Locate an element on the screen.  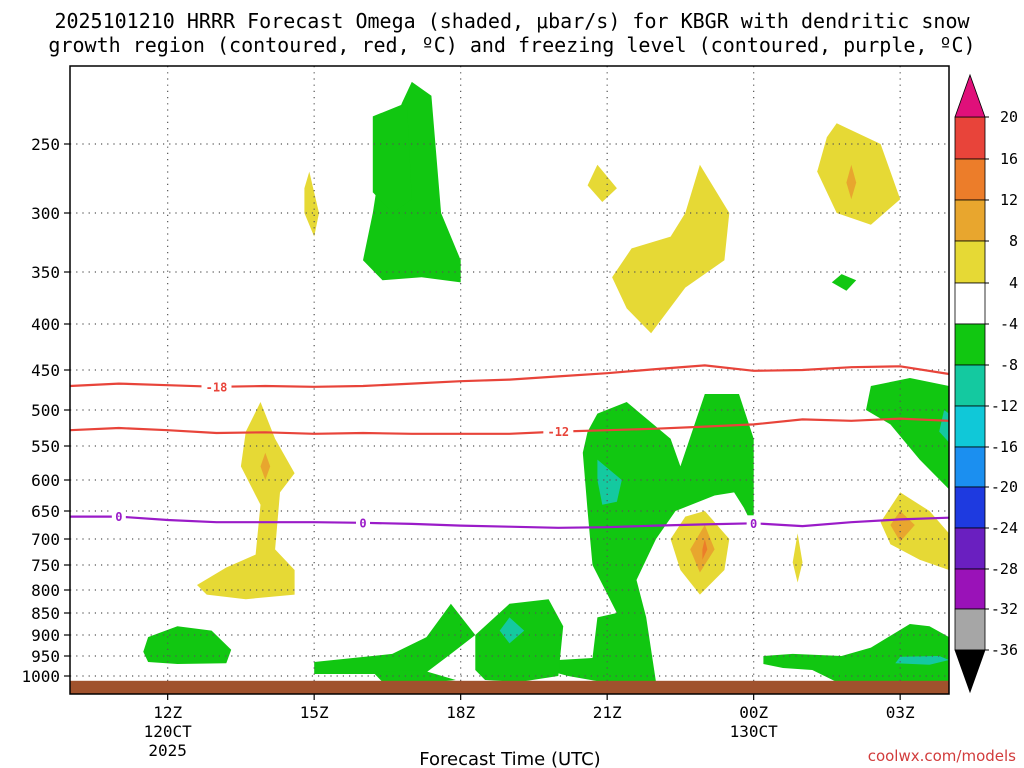
colorbar-label-9: -20 is located at coordinates (1004, 487).